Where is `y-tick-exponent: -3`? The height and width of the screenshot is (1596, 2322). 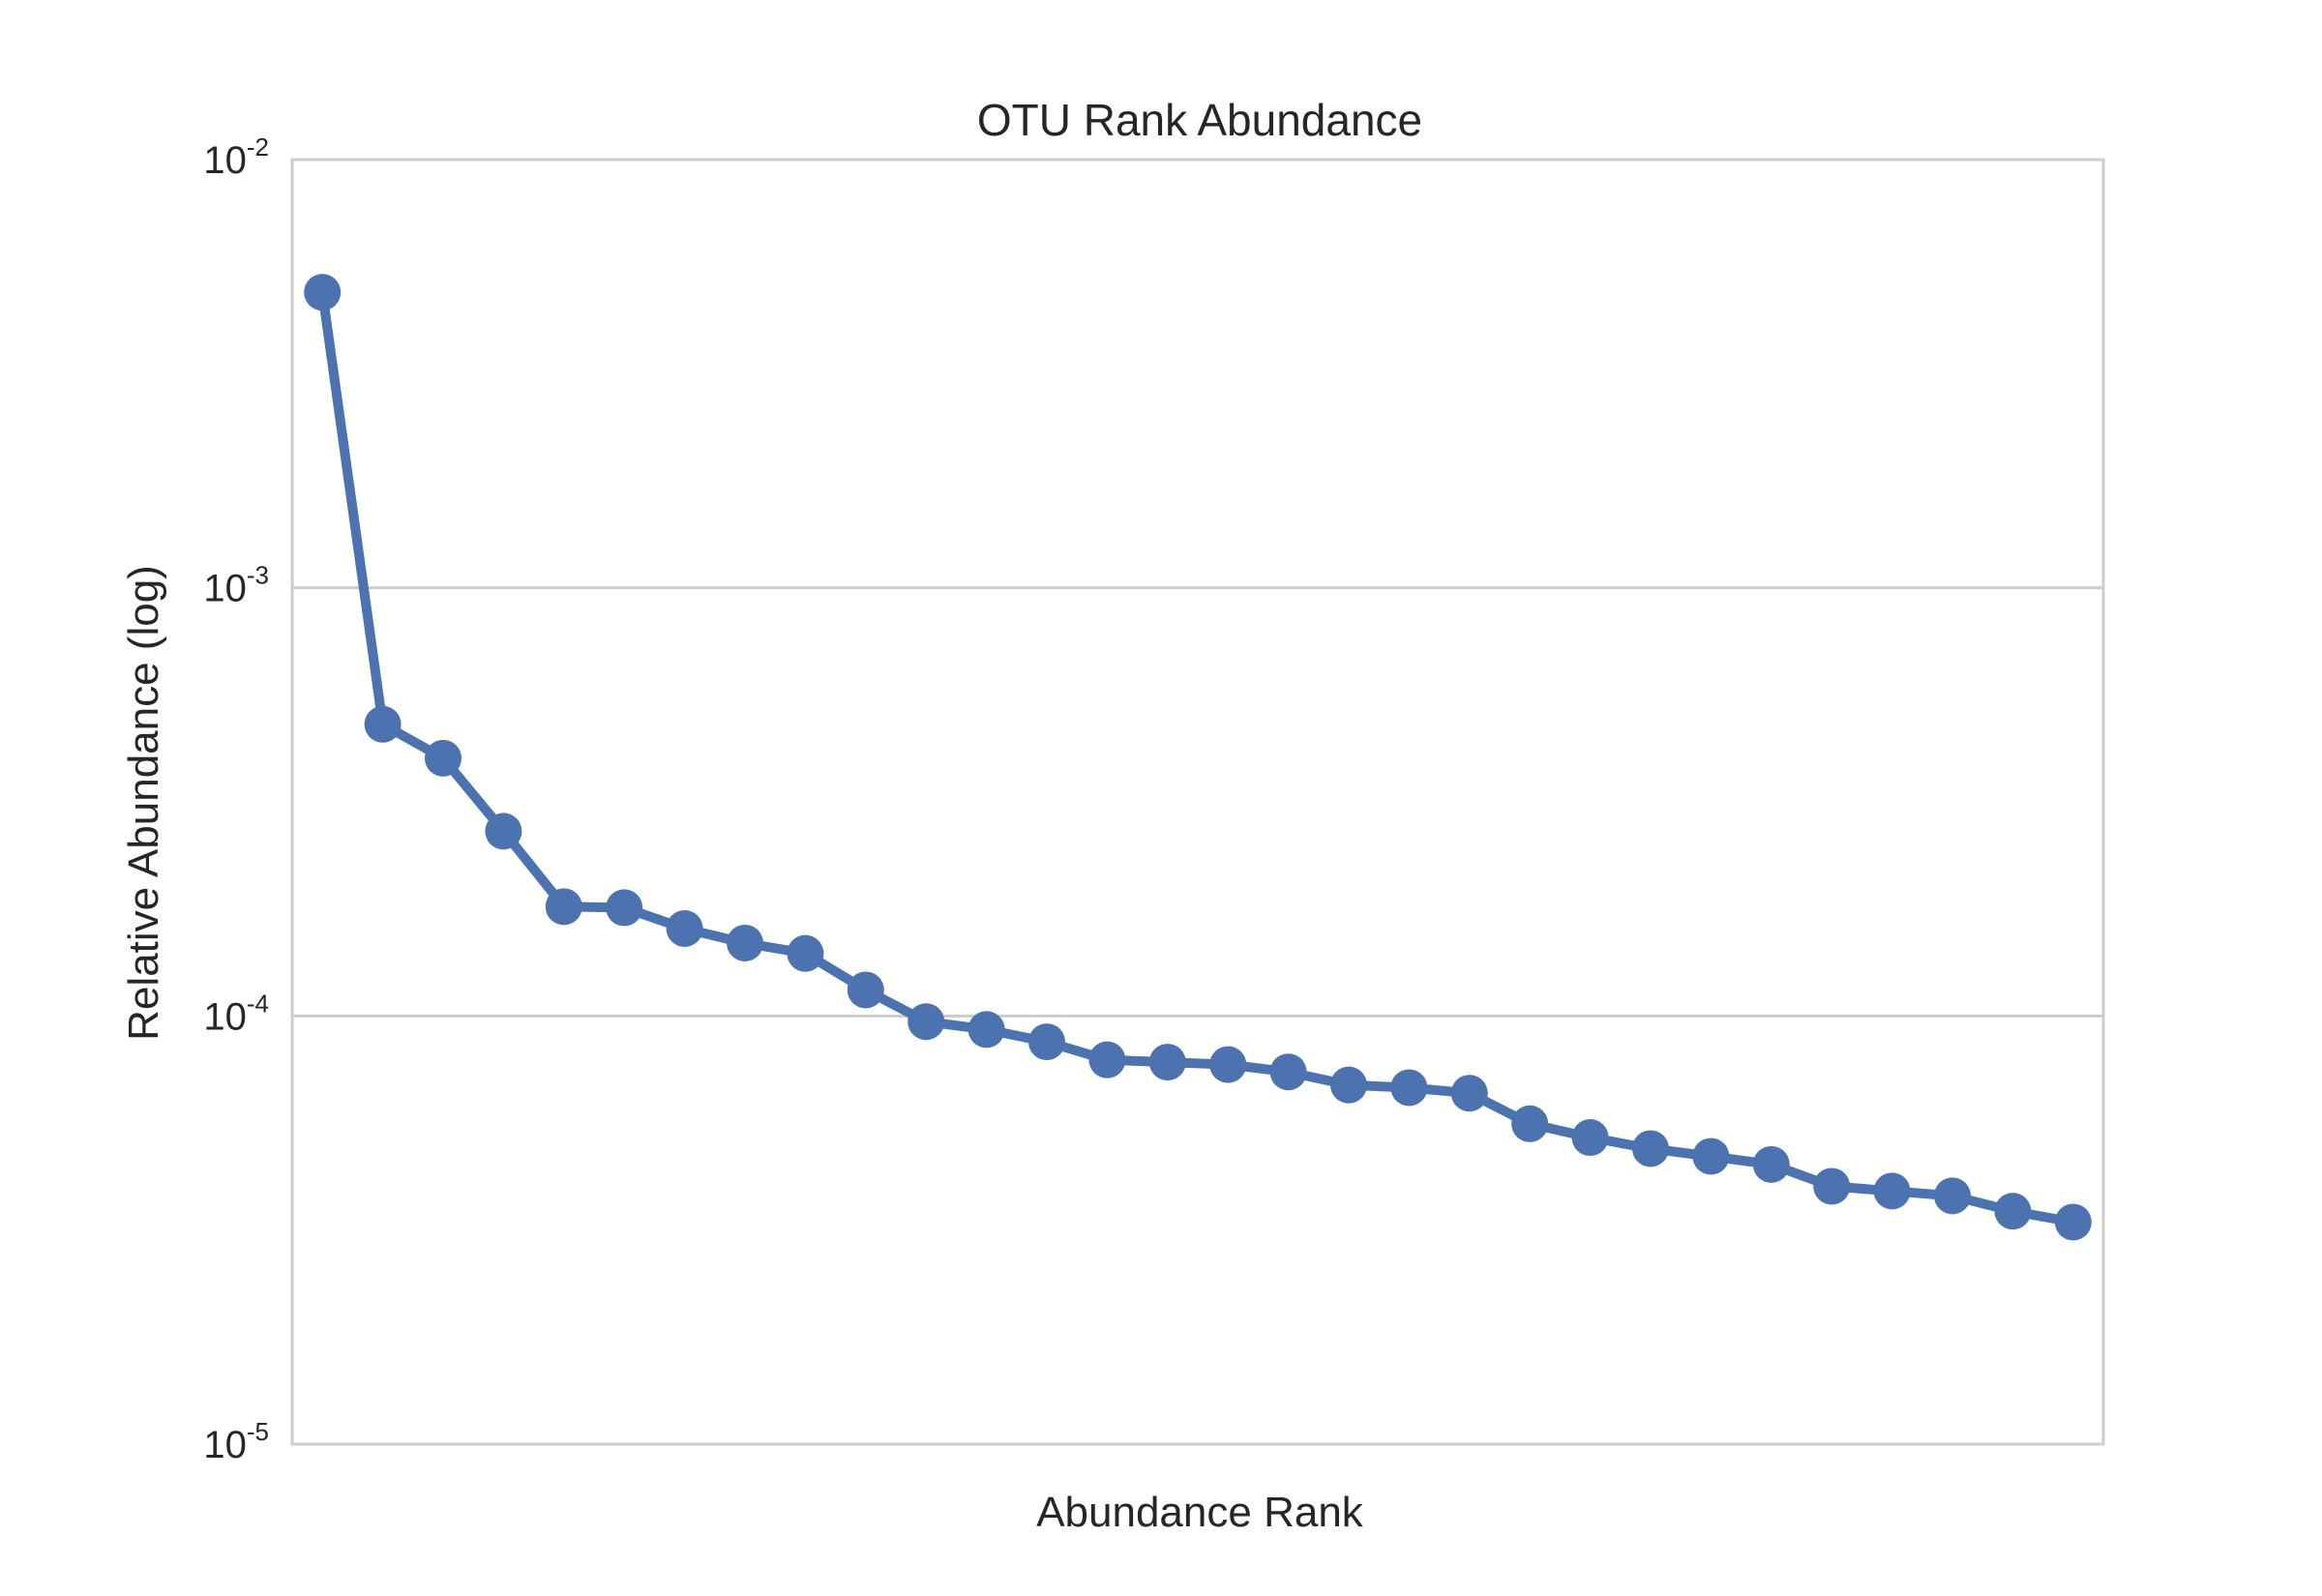 y-tick-exponent: -3 is located at coordinates (258, 575).